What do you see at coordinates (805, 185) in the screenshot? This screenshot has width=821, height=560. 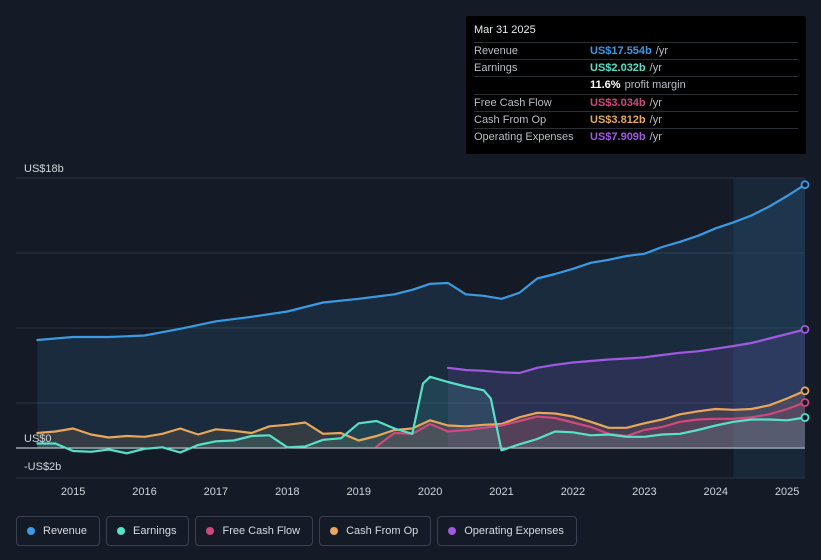 I see `endpoint-revenue` at bounding box center [805, 185].